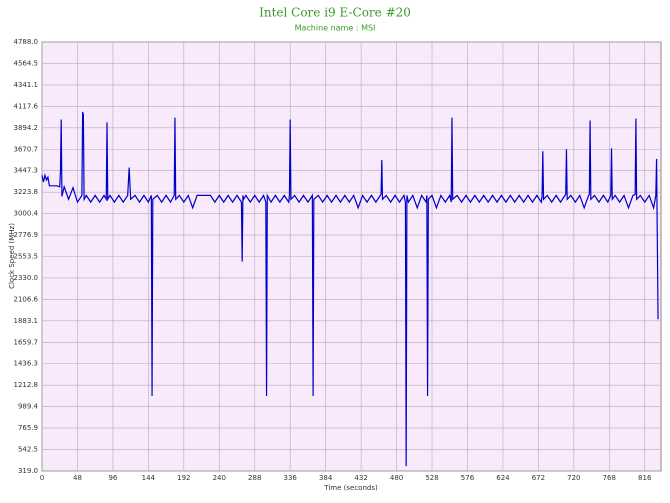 This screenshot has height=503, width=670. Describe the element at coordinates (254, 478) in the screenshot. I see `x-tick-label: 288` at that location.